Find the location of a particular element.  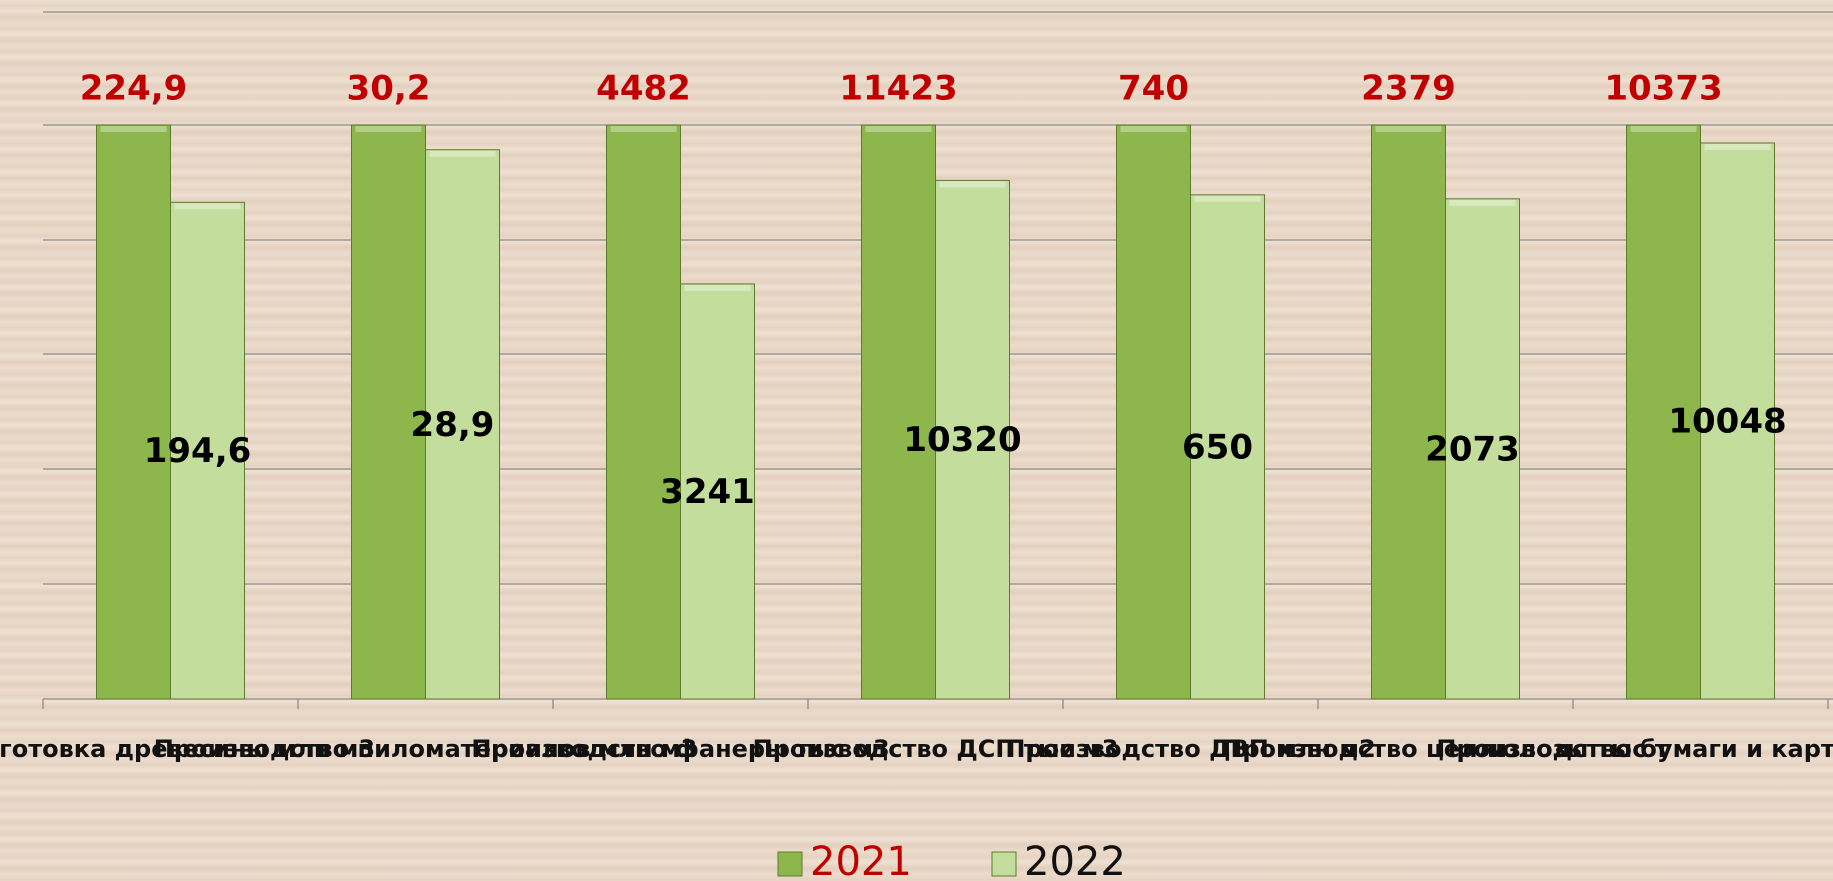

value-label: 11423 is located at coordinates (898, 89).